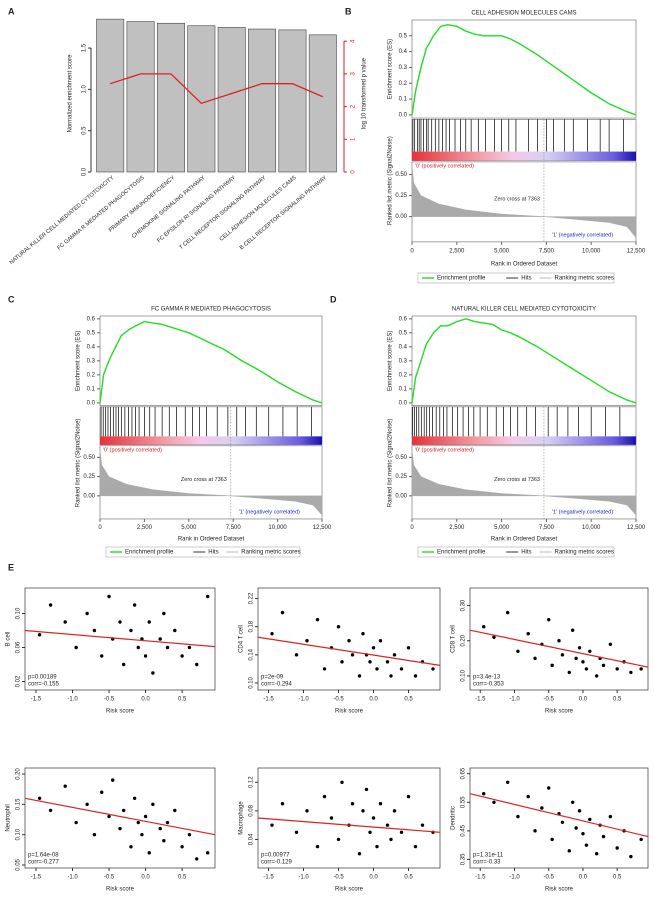 The image size is (654, 908). Describe the element at coordinates (526, 553) in the screenshot. I see `legend-label: Hits` at that location.